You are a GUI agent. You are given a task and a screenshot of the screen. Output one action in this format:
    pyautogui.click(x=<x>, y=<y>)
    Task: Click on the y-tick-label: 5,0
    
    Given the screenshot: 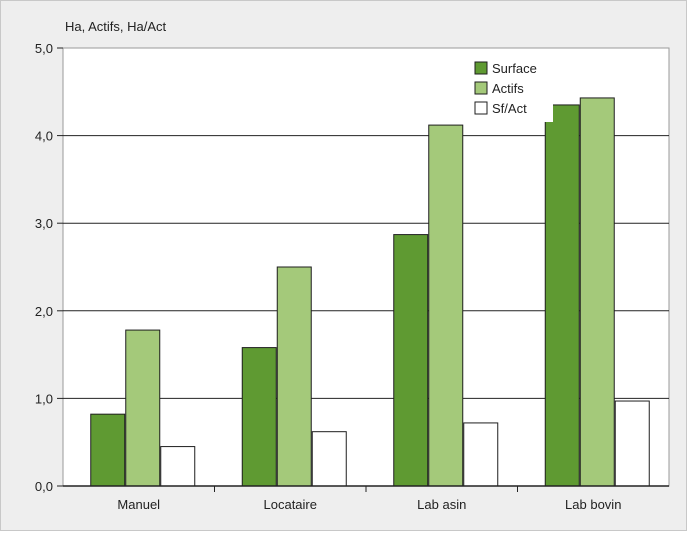 What is the action you would take?
    pyautogui.click(x=44, y=48)
    